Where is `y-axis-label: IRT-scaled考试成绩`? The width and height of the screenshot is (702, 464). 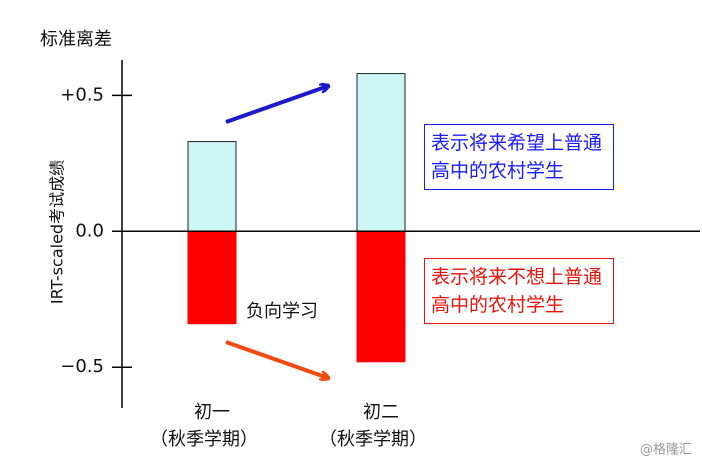
y-axis-label: IRT-scaled考试成绩 is located at coordinates (57, 232).